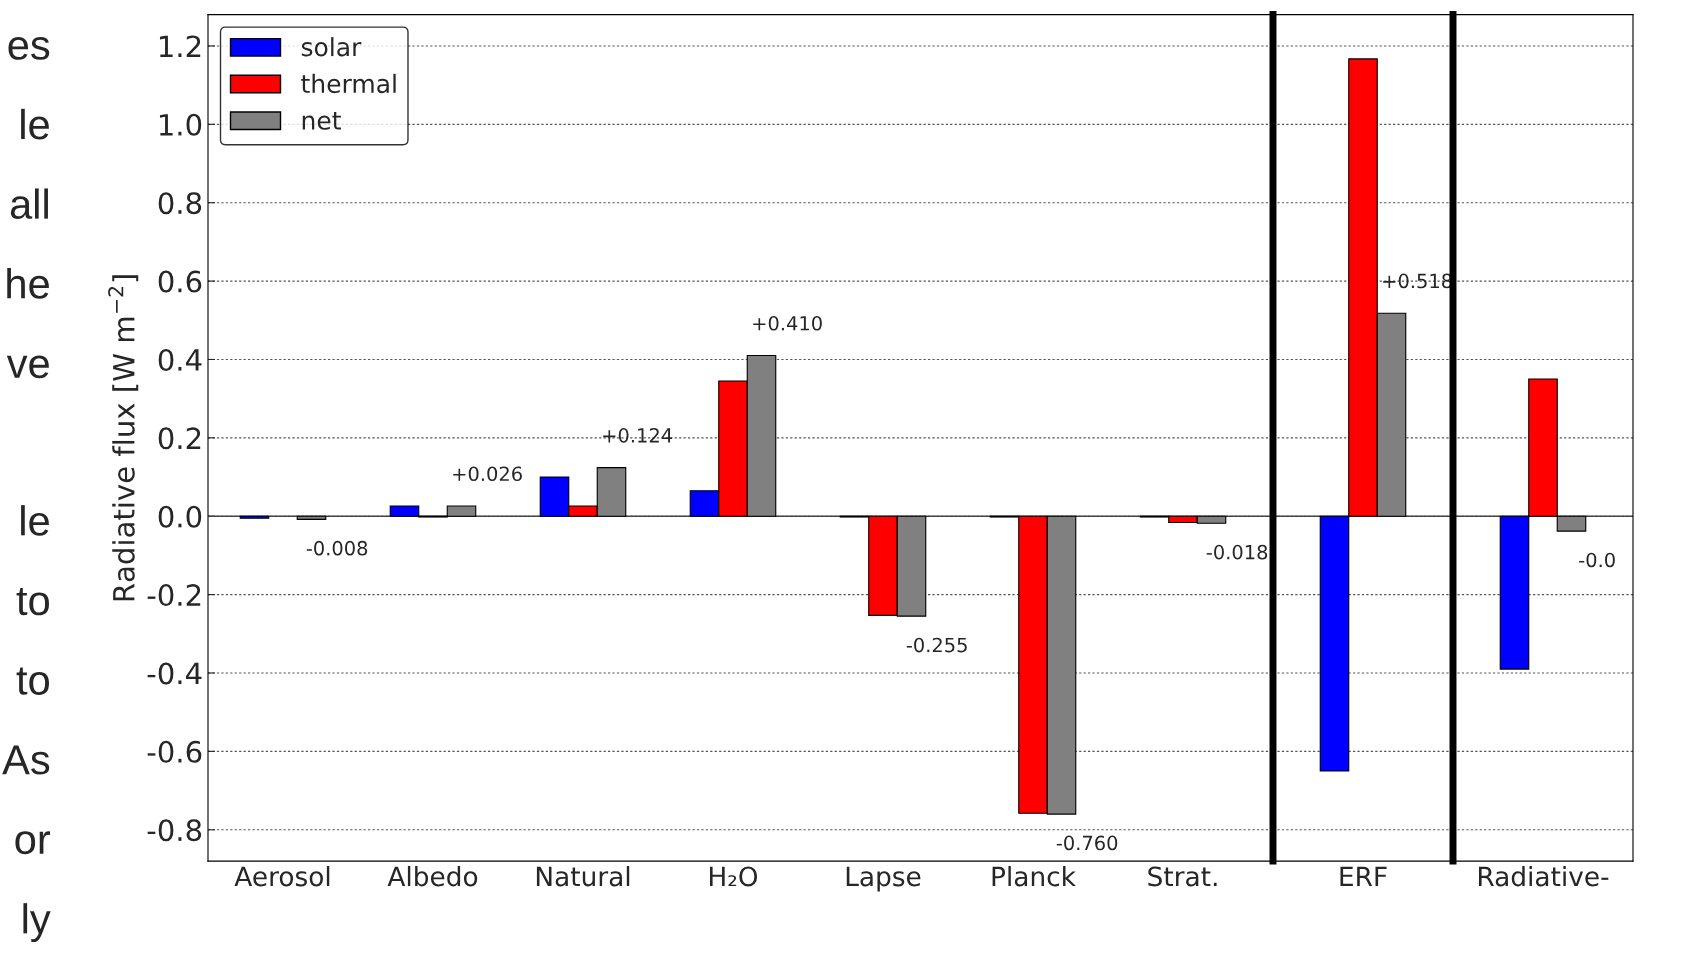 The height and width of the screenshot is (973, 1691). Describe the element at coordinates (1363, 876) in the screenshot. I see `x-tick-label: ERF` at that location.